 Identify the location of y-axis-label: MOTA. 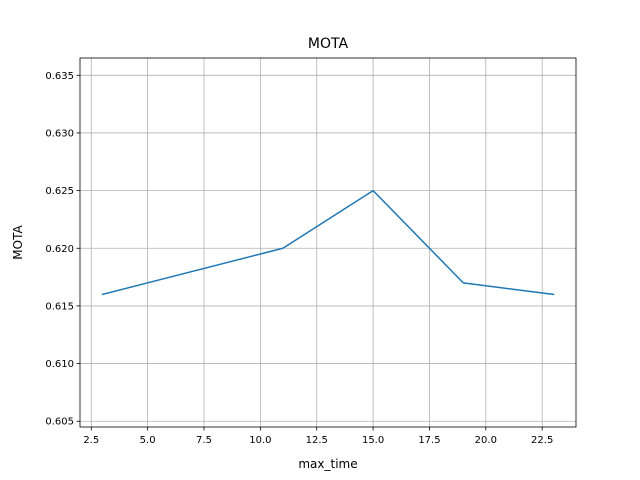
(18, 242).